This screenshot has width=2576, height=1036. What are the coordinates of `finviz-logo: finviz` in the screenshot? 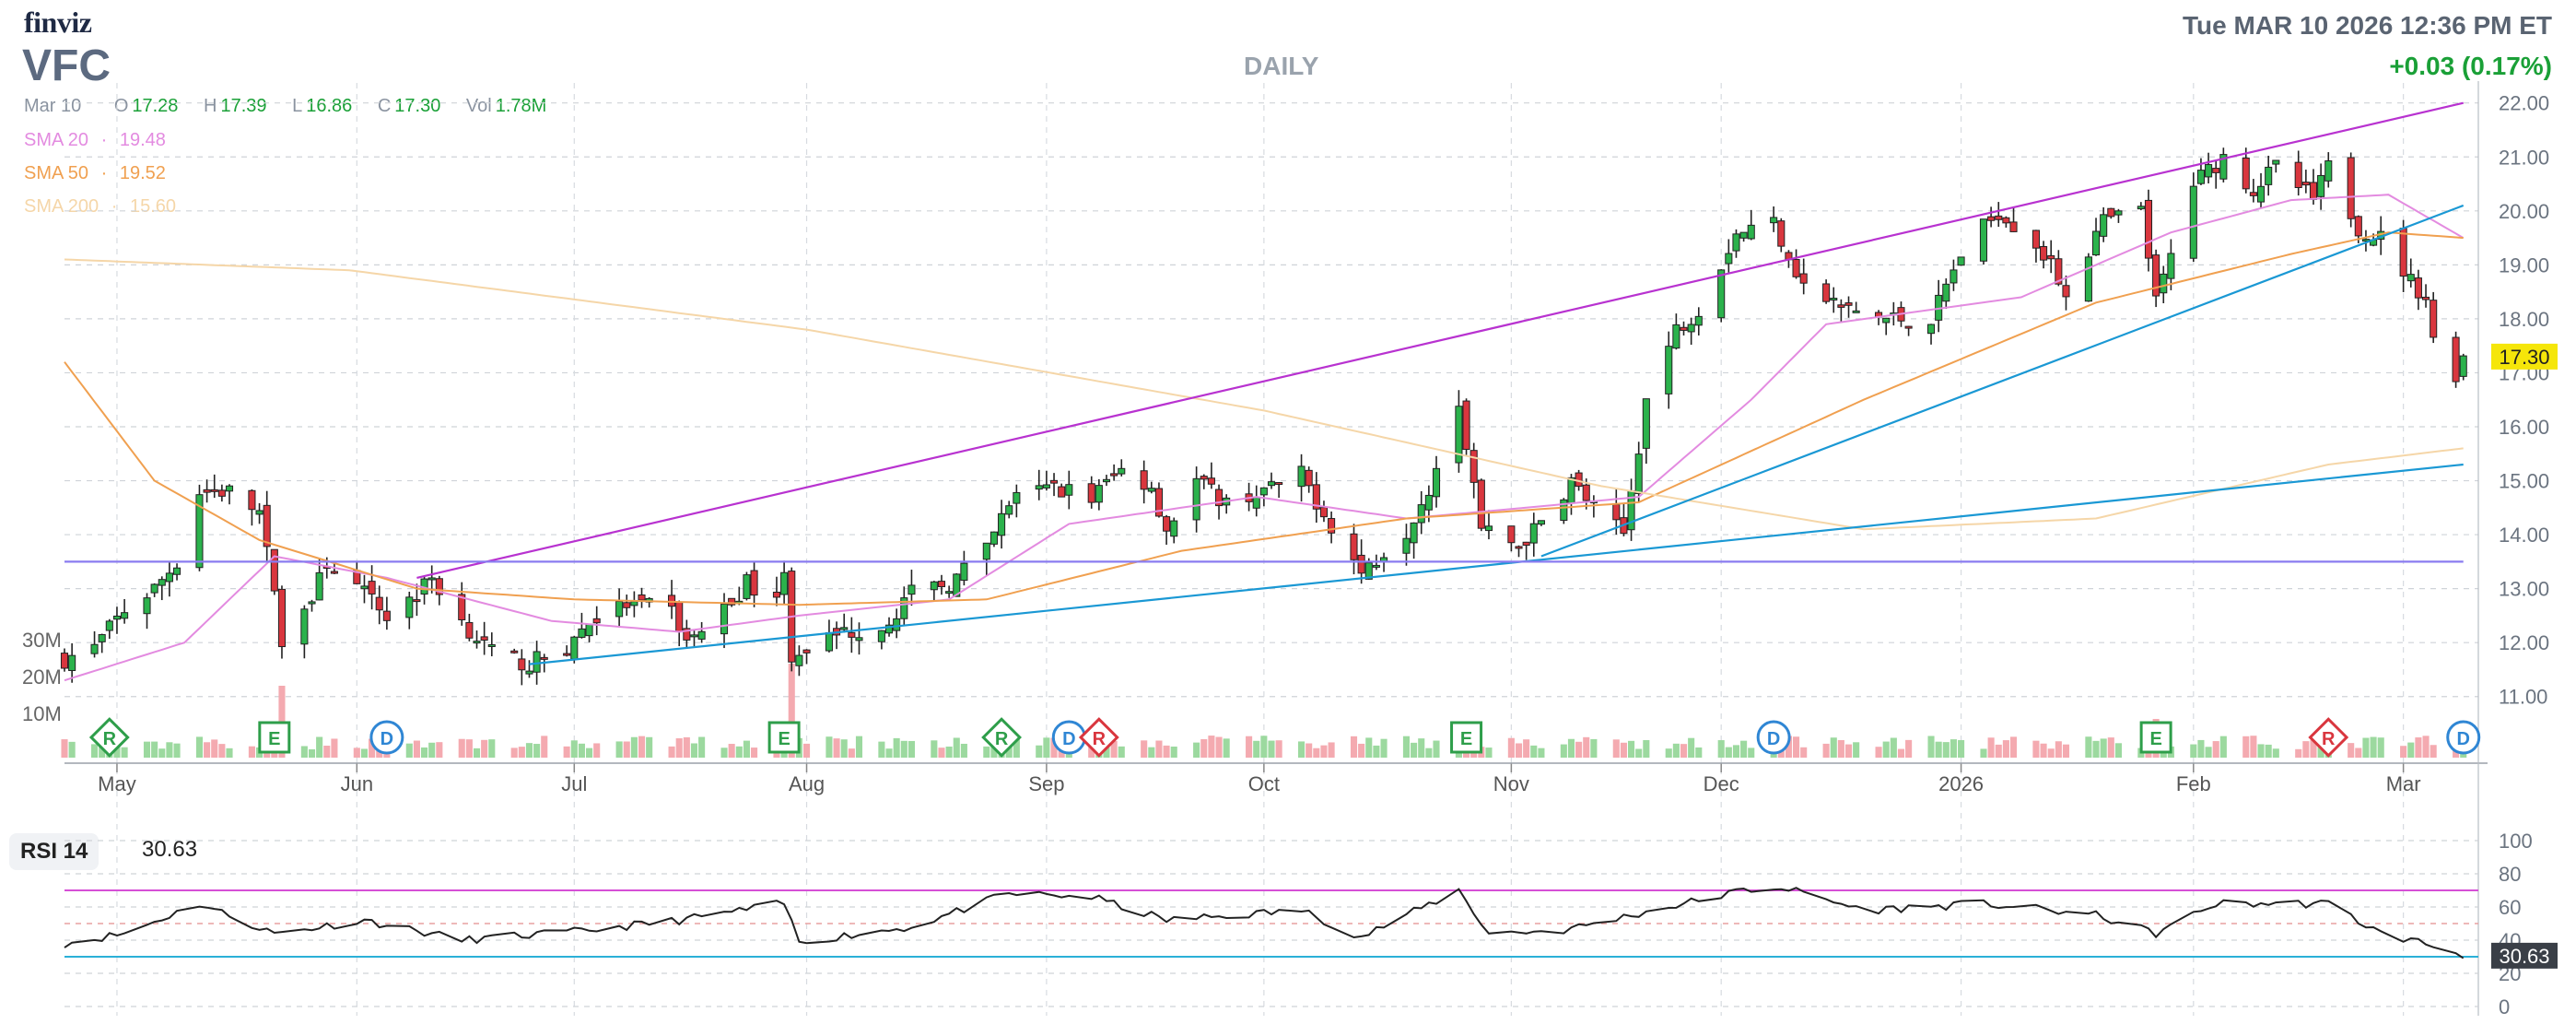 It's located at (58, 23).